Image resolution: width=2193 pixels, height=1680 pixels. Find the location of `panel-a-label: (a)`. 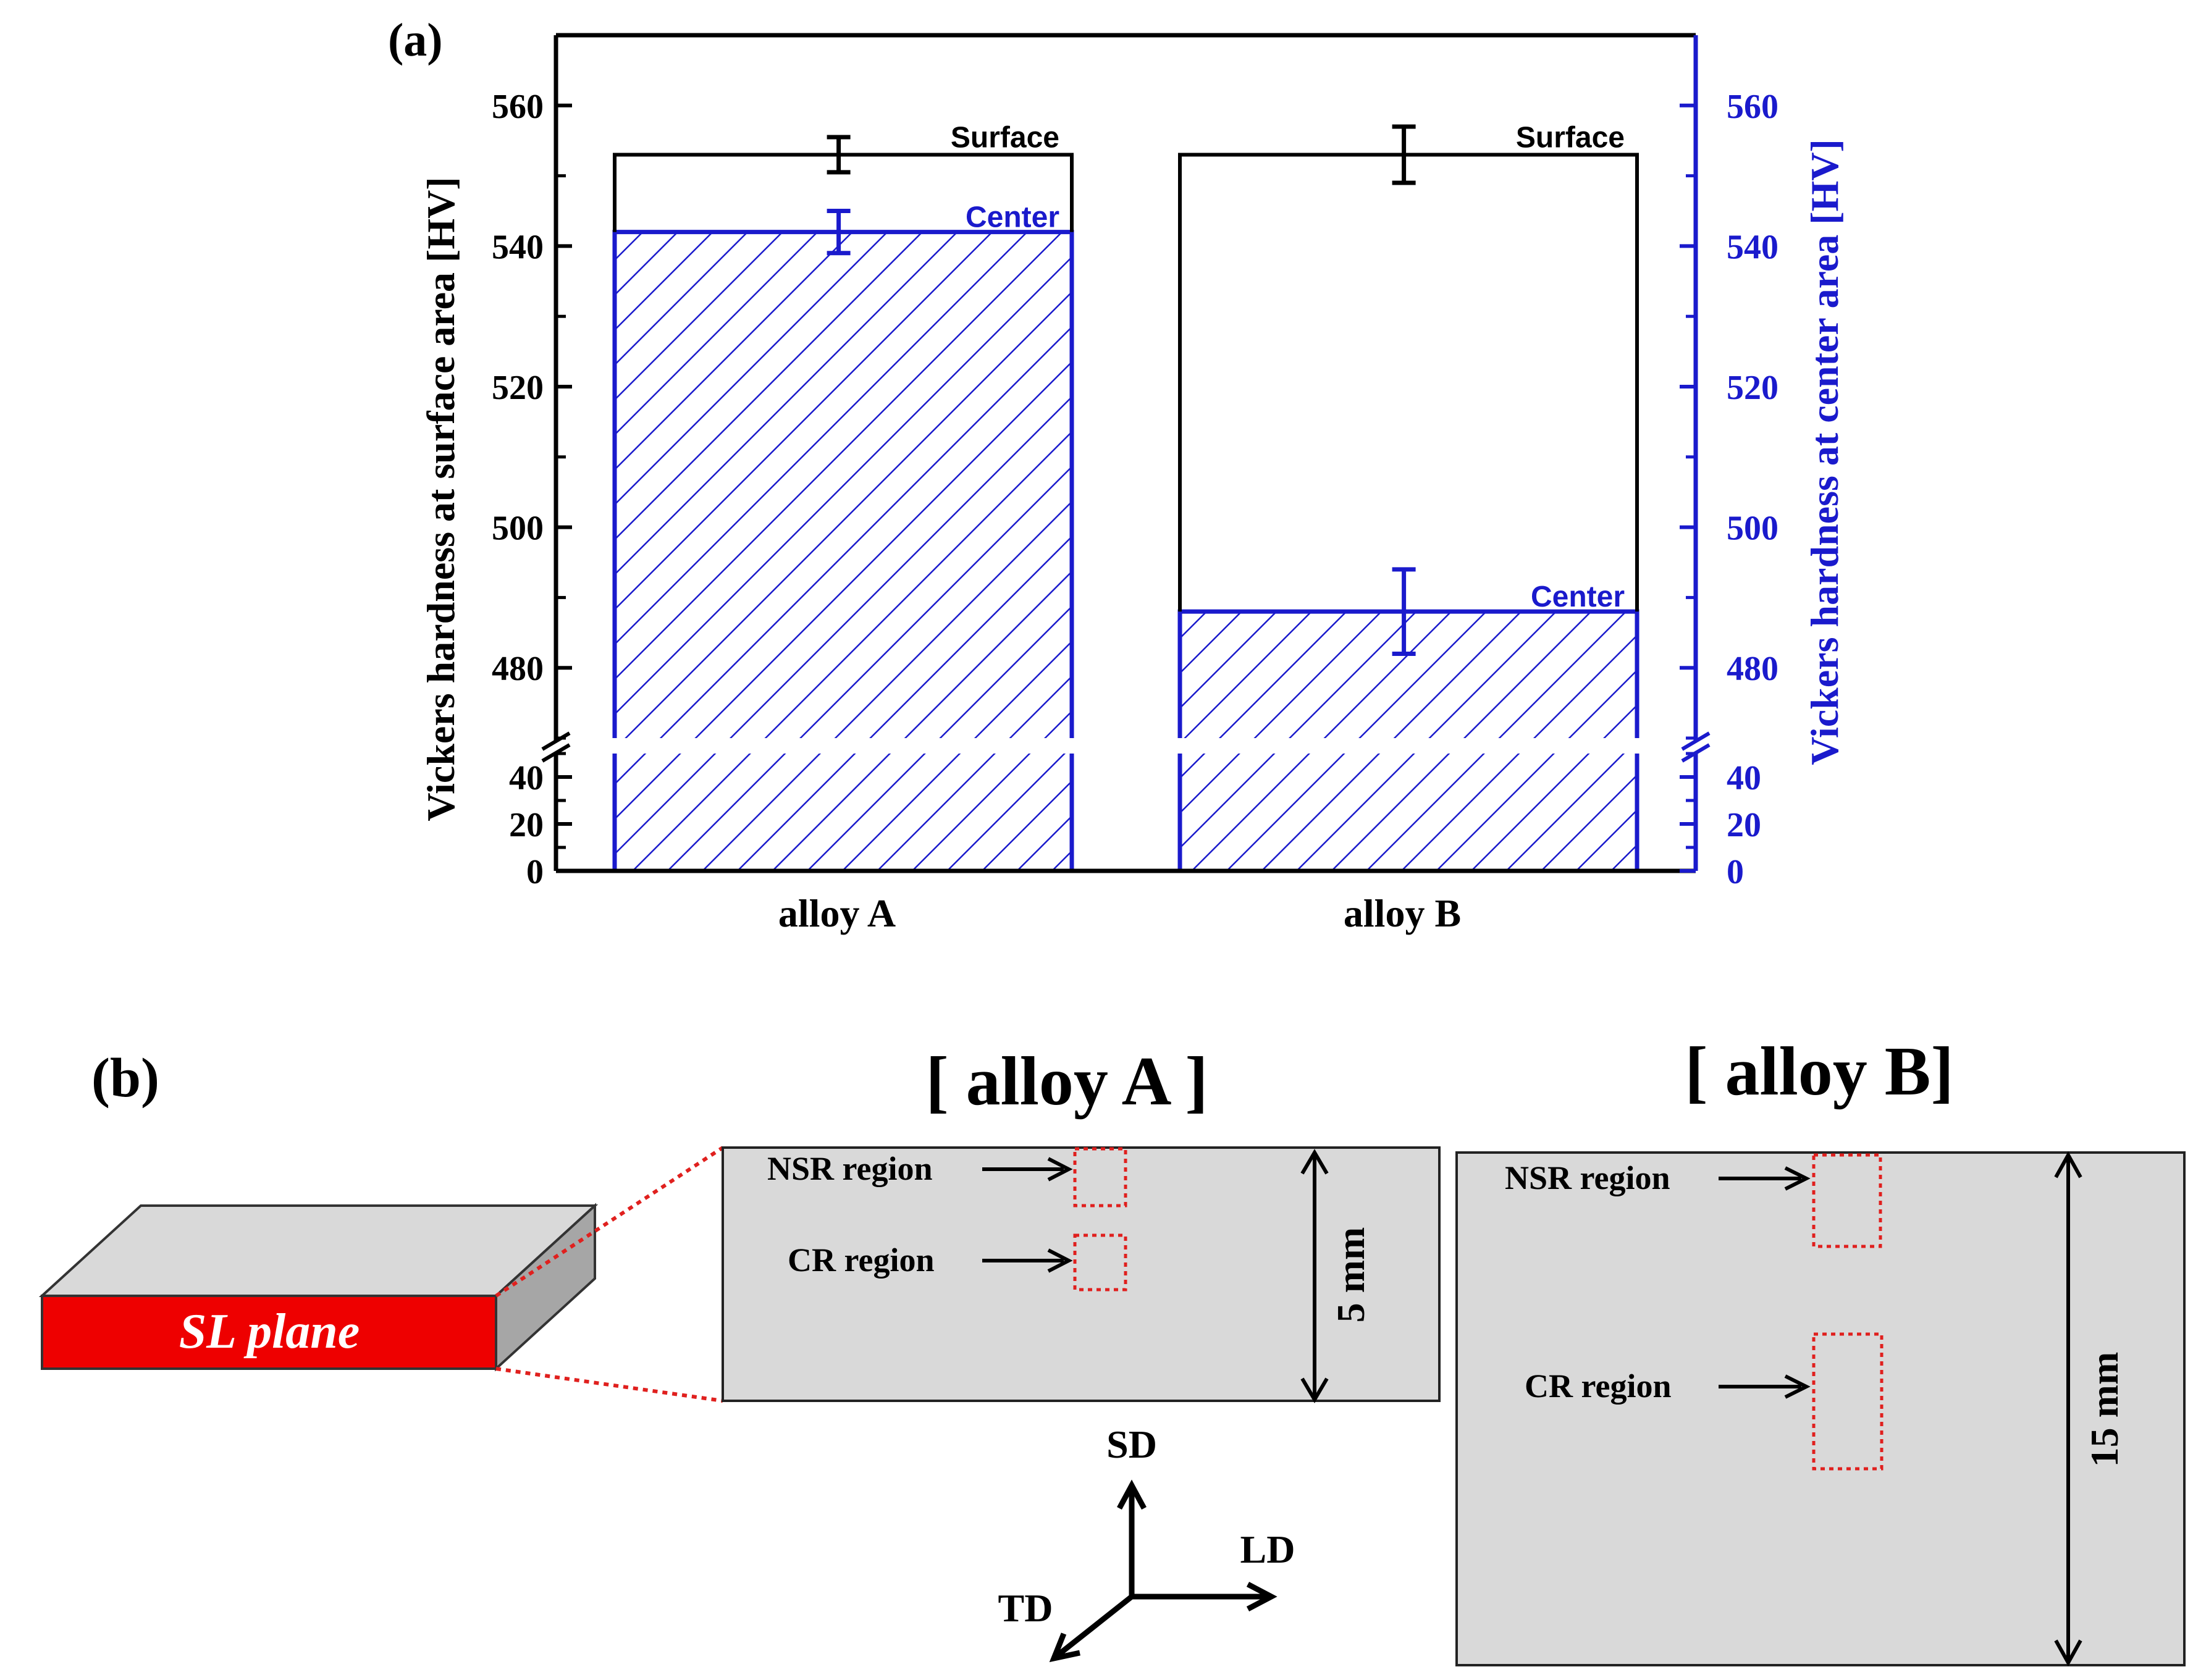

panel-a-label: (a) is located at coordinates (415, 40).